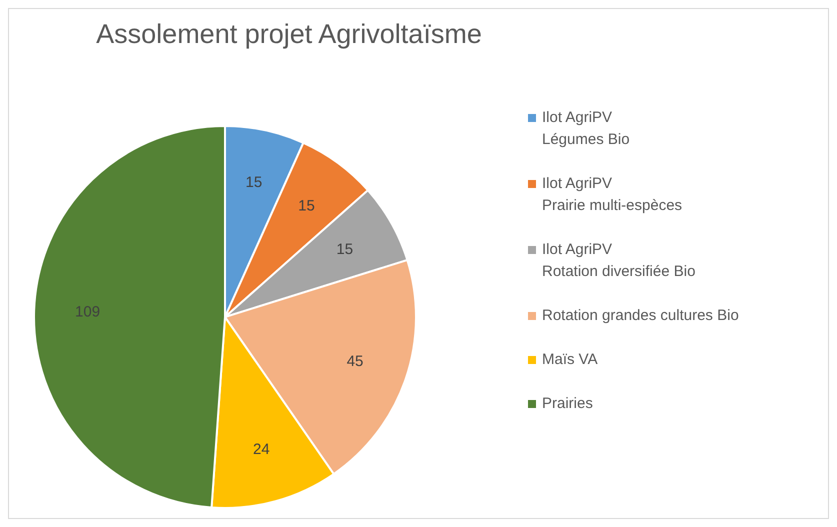 Image resolution: width=837 pixels, height=527 pixels. Describe the element at coordinates (261, 449) in the screenshot. I see `data-label: 24` at that location.